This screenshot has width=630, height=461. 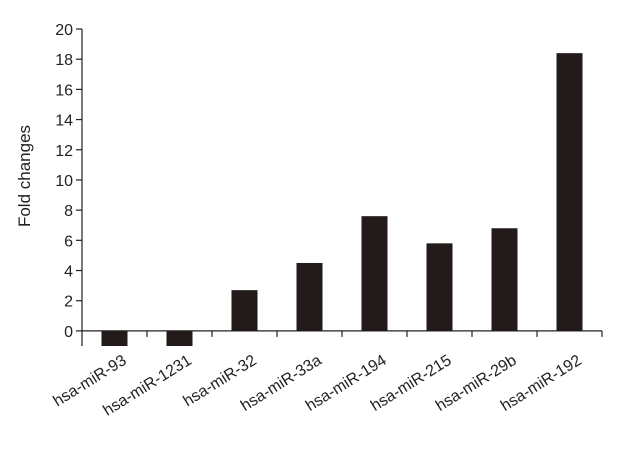 What do you see at coordinates (68, 332) in the screenshot?
I see `y-tick-label: 0` at bounding box center [68, 332].